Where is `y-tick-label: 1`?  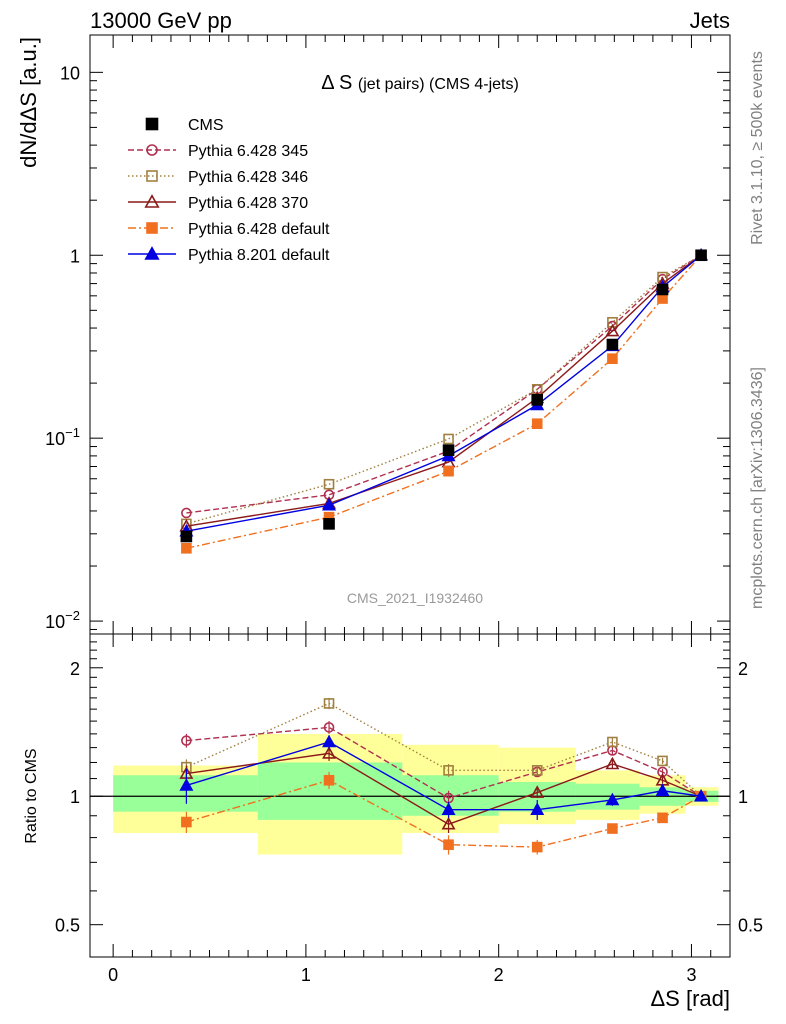
y-tick-label: 1 is located at coordinates (75, 256).